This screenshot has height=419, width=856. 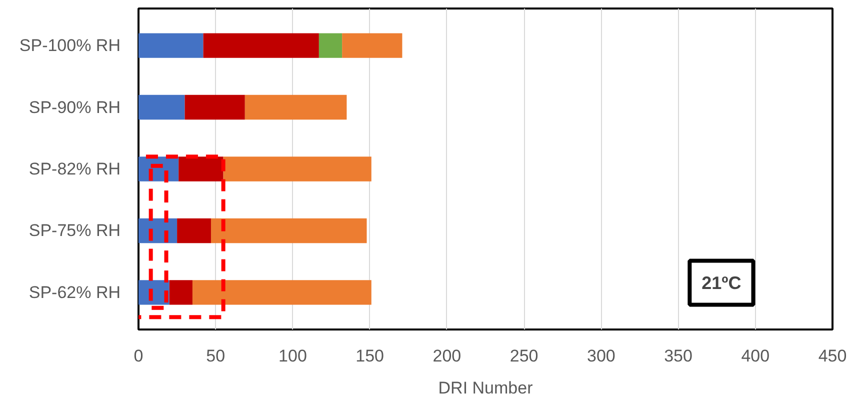 What do you see at coordinates (832, 356) in the screenshot?
I see `x-tick-label: 450` at bounding box center [832, 356].